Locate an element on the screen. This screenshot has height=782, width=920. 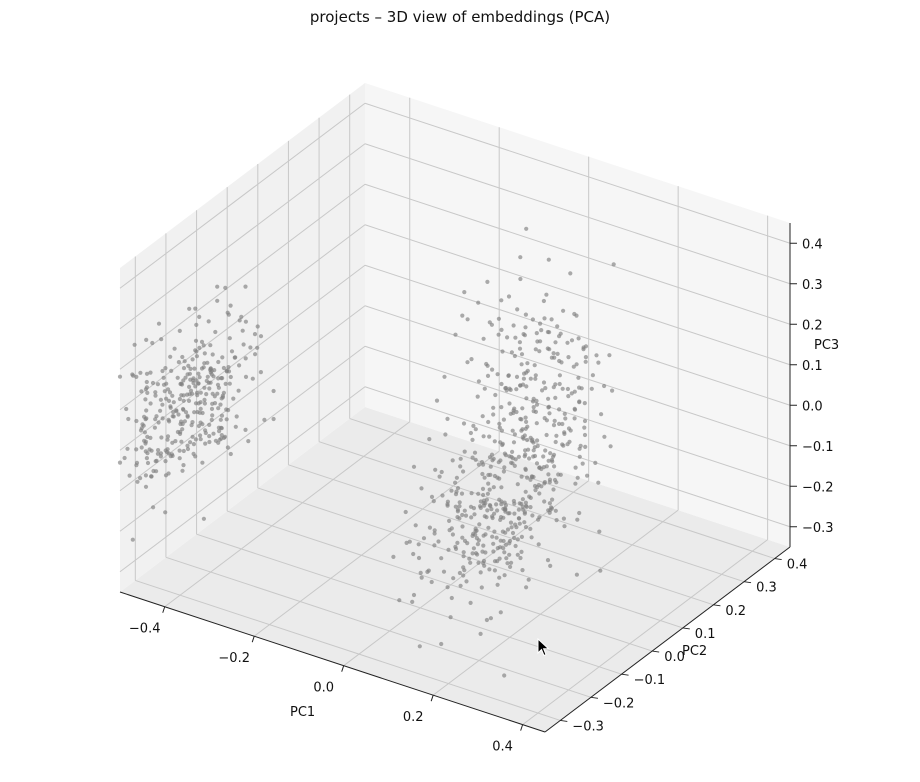
x-tick-label: 0.2 is located at coordinates (413, 717).